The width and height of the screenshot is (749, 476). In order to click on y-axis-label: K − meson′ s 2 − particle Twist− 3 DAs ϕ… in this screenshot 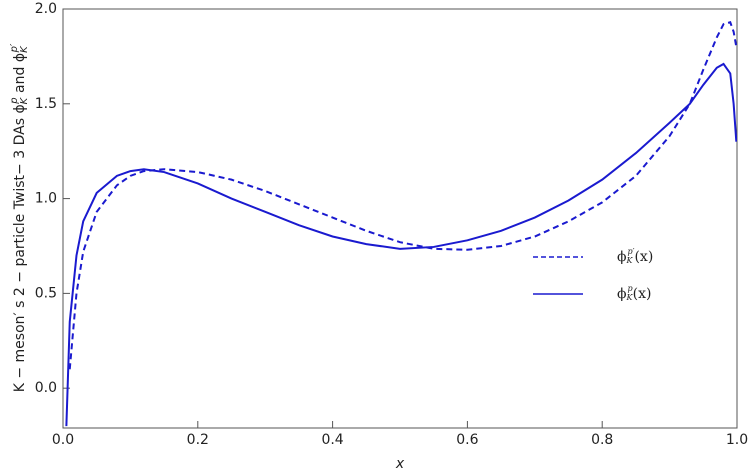, I will do `click(19, 217)`.